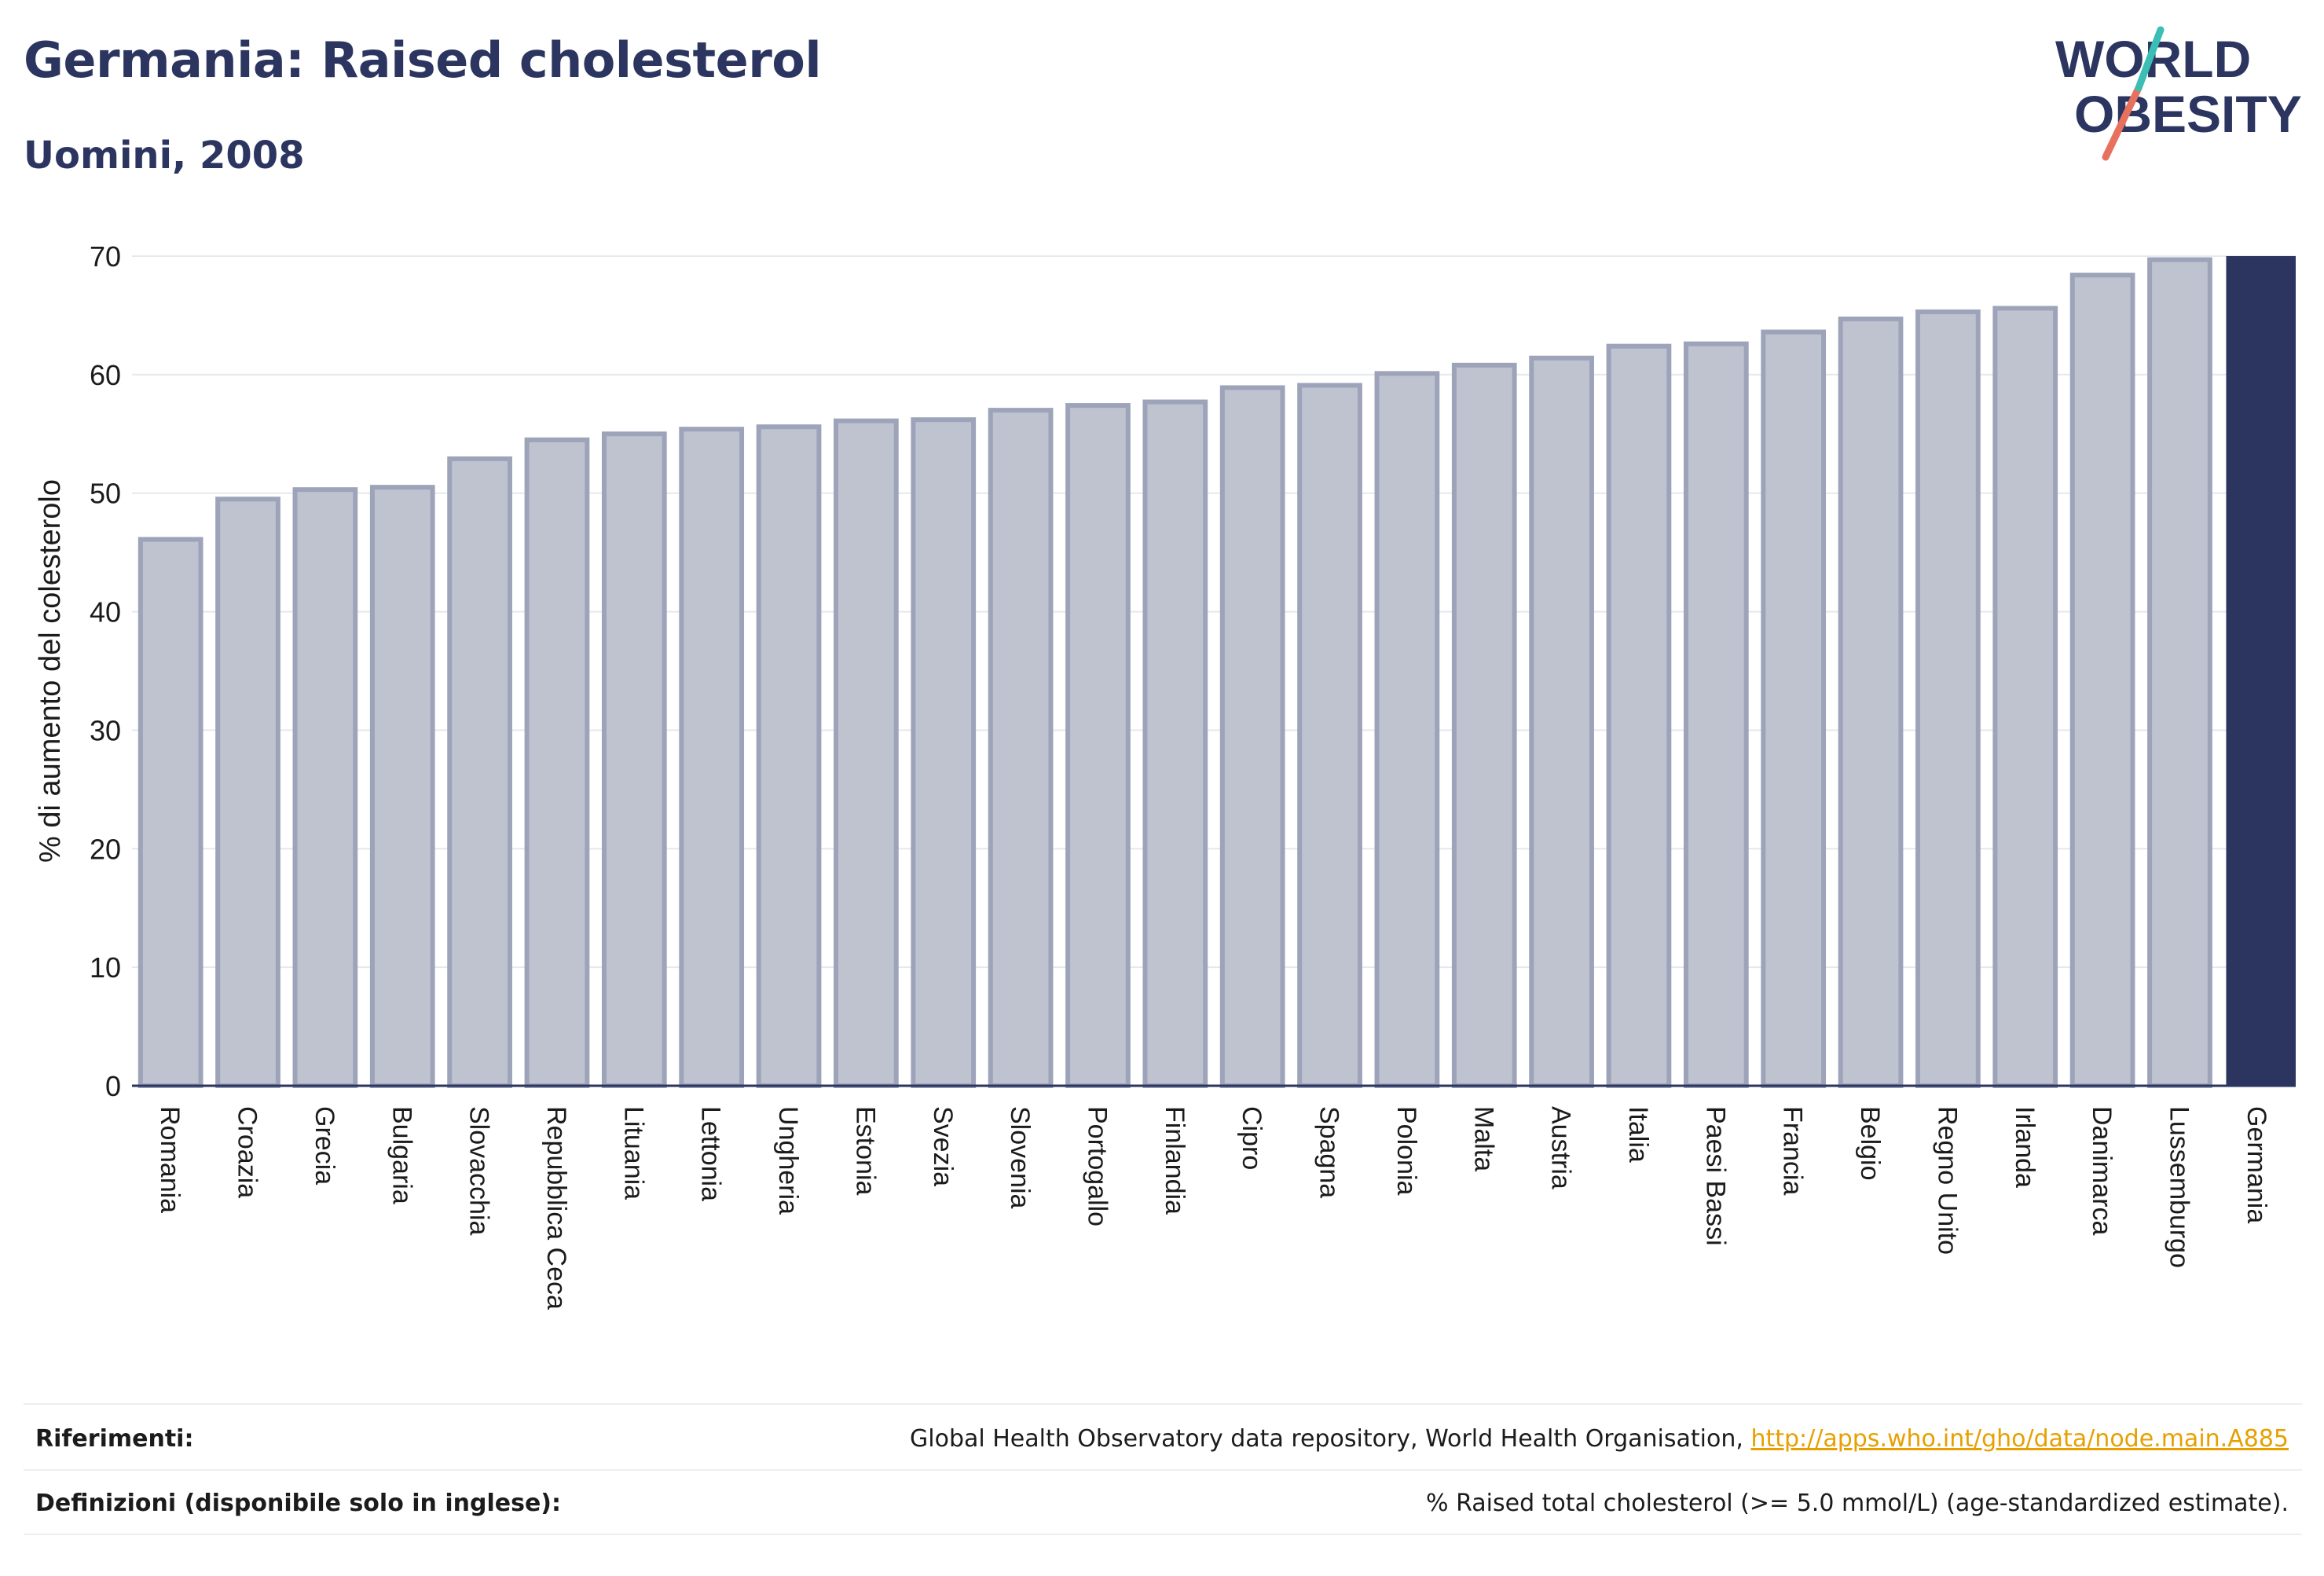 The width and height of the screenshot is (2324, 1576). I want to click on y-tick-label: 50, so click(105, 494).